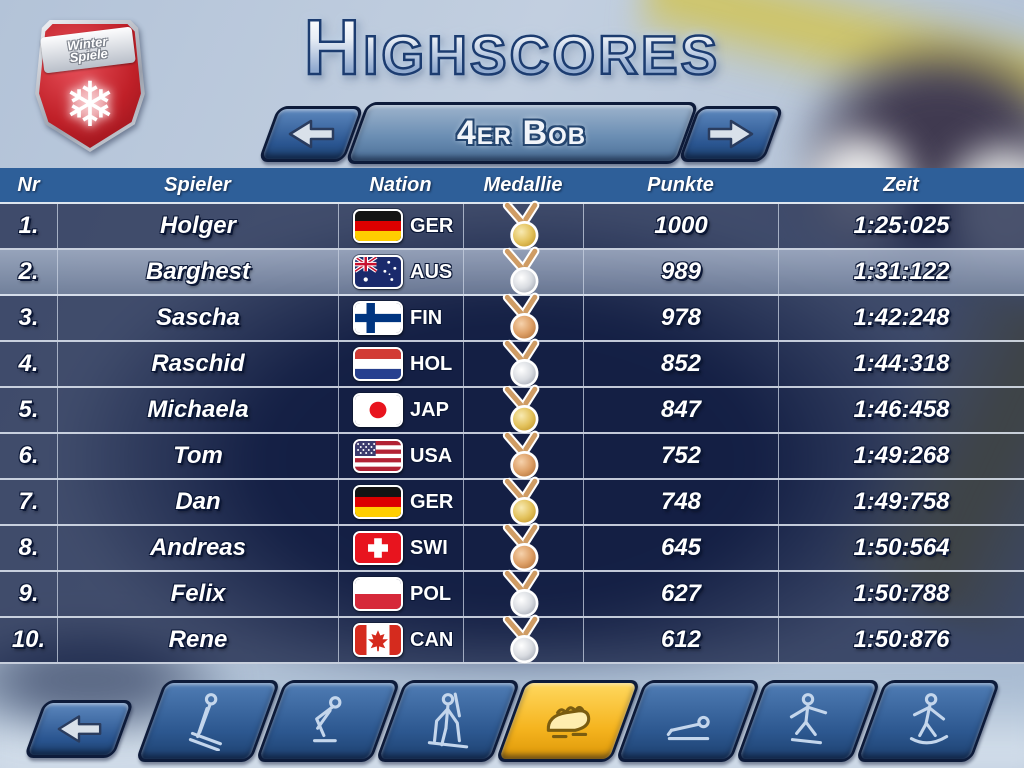 This screenshot has width=1024, height=768. I want to click on points-value: 752, so click(680, 456).